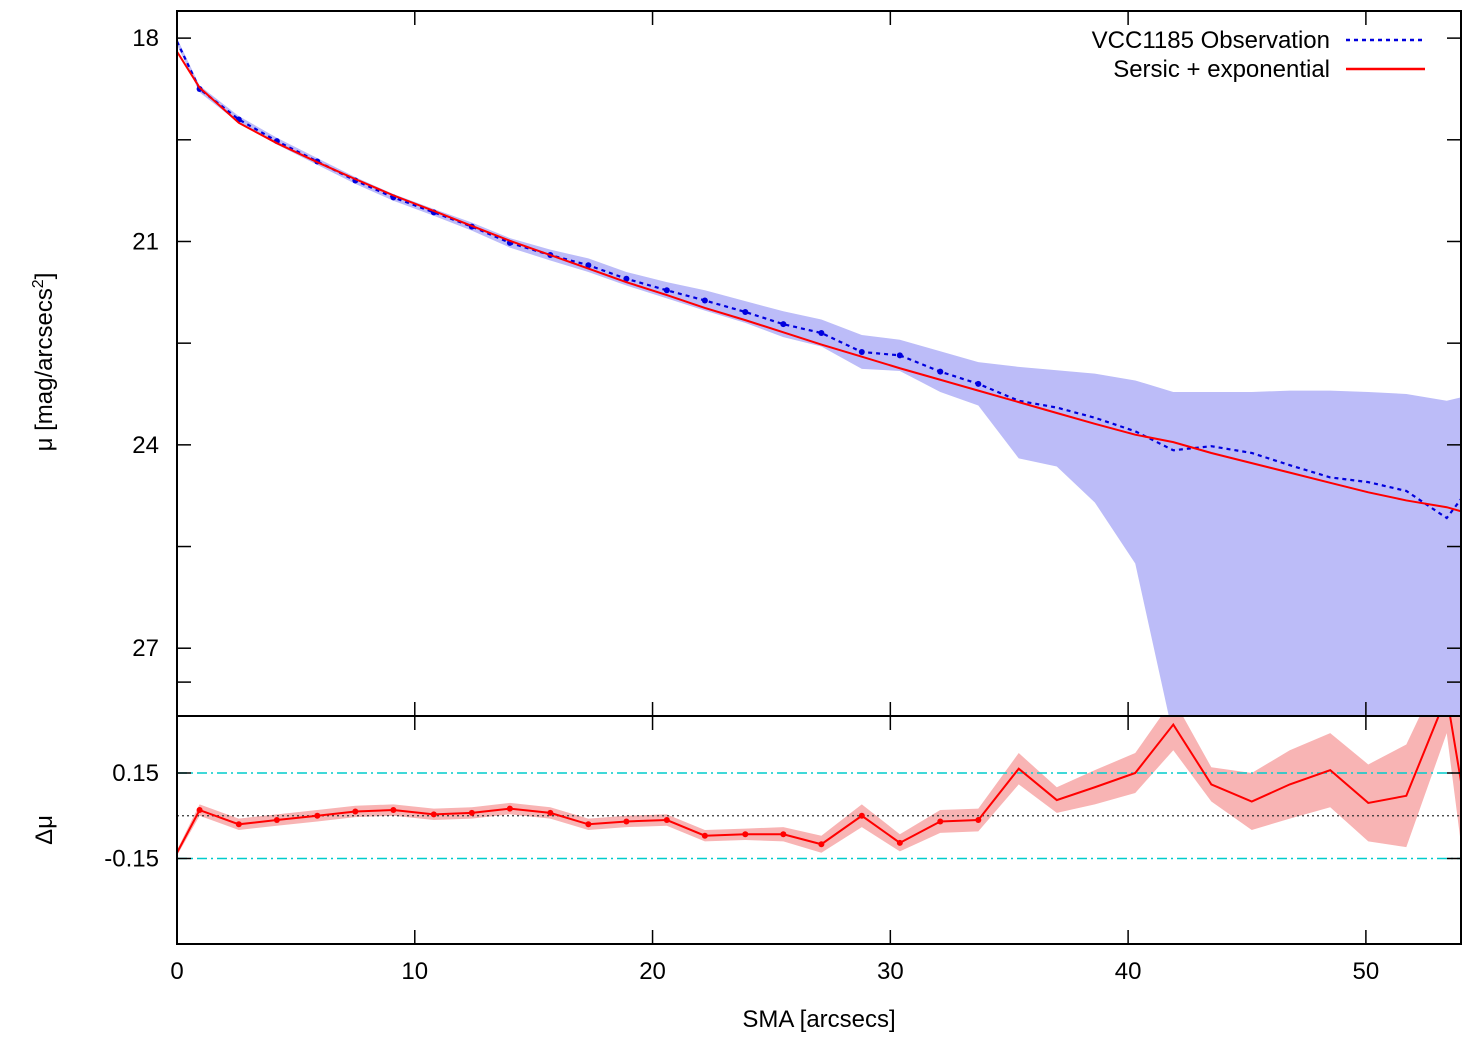  What do you see at coordinates (819, 816) in the screenshot?
I see `reference-lines` at bounding box center [819, 816].